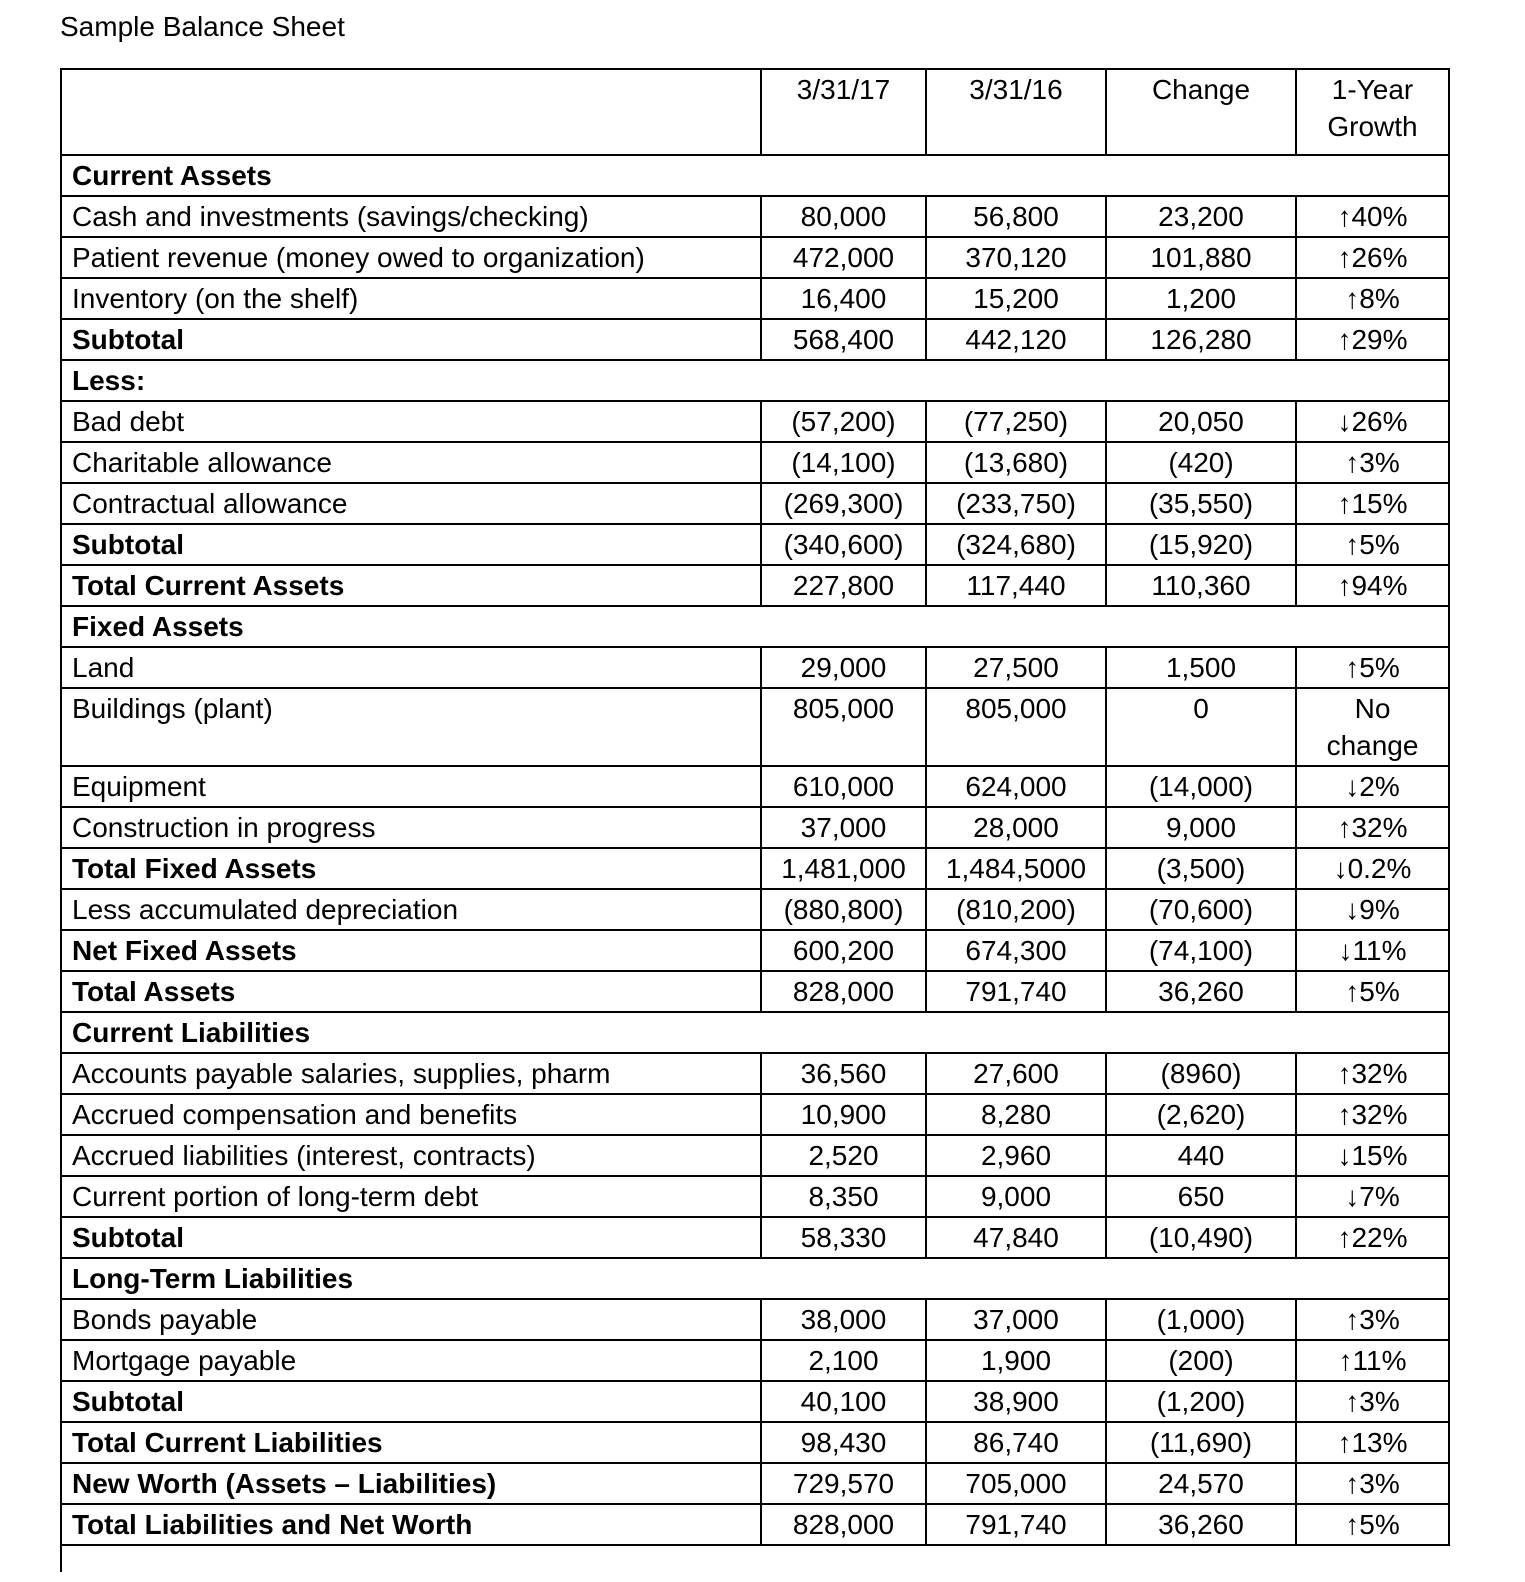 This screenshot has width=1525, height=1582. Describe the element at coordinates (843, 909) in the screenshot. I see `value-2017: (880,800)` at that location.